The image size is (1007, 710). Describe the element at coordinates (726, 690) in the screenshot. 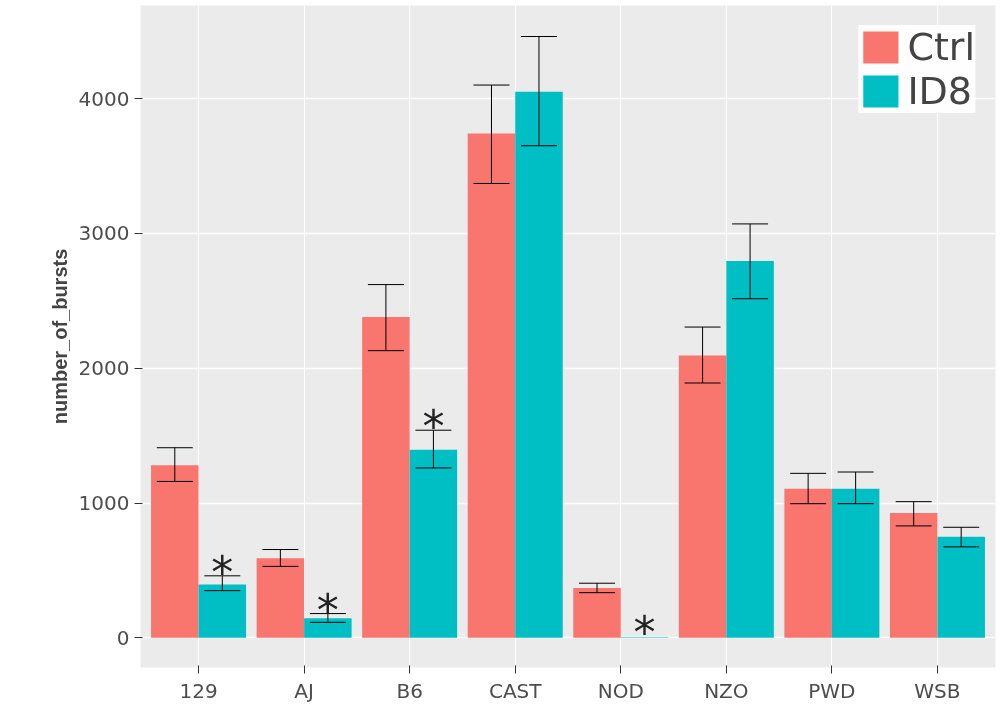

I see `x-tick-label: NZO` at that location.